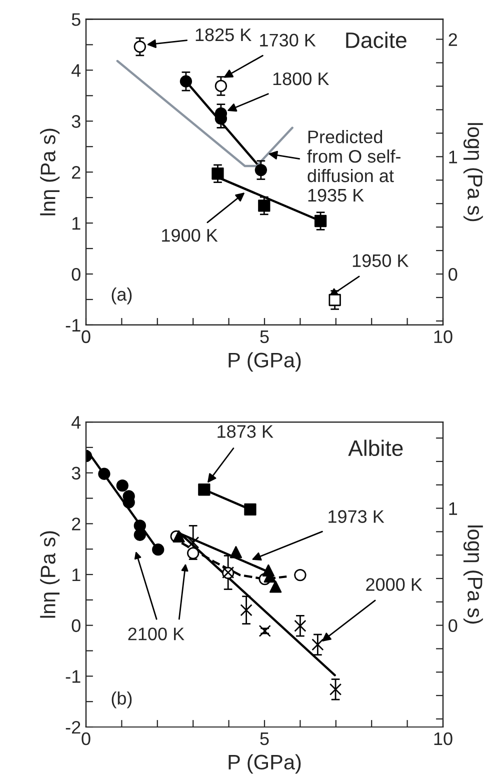 The height and width of the screenshot is (784, 500). What do you see at coordinates (190, 235) in the screenshot?
I see `annotation: 1900 K` at bounding box center [190, 235].